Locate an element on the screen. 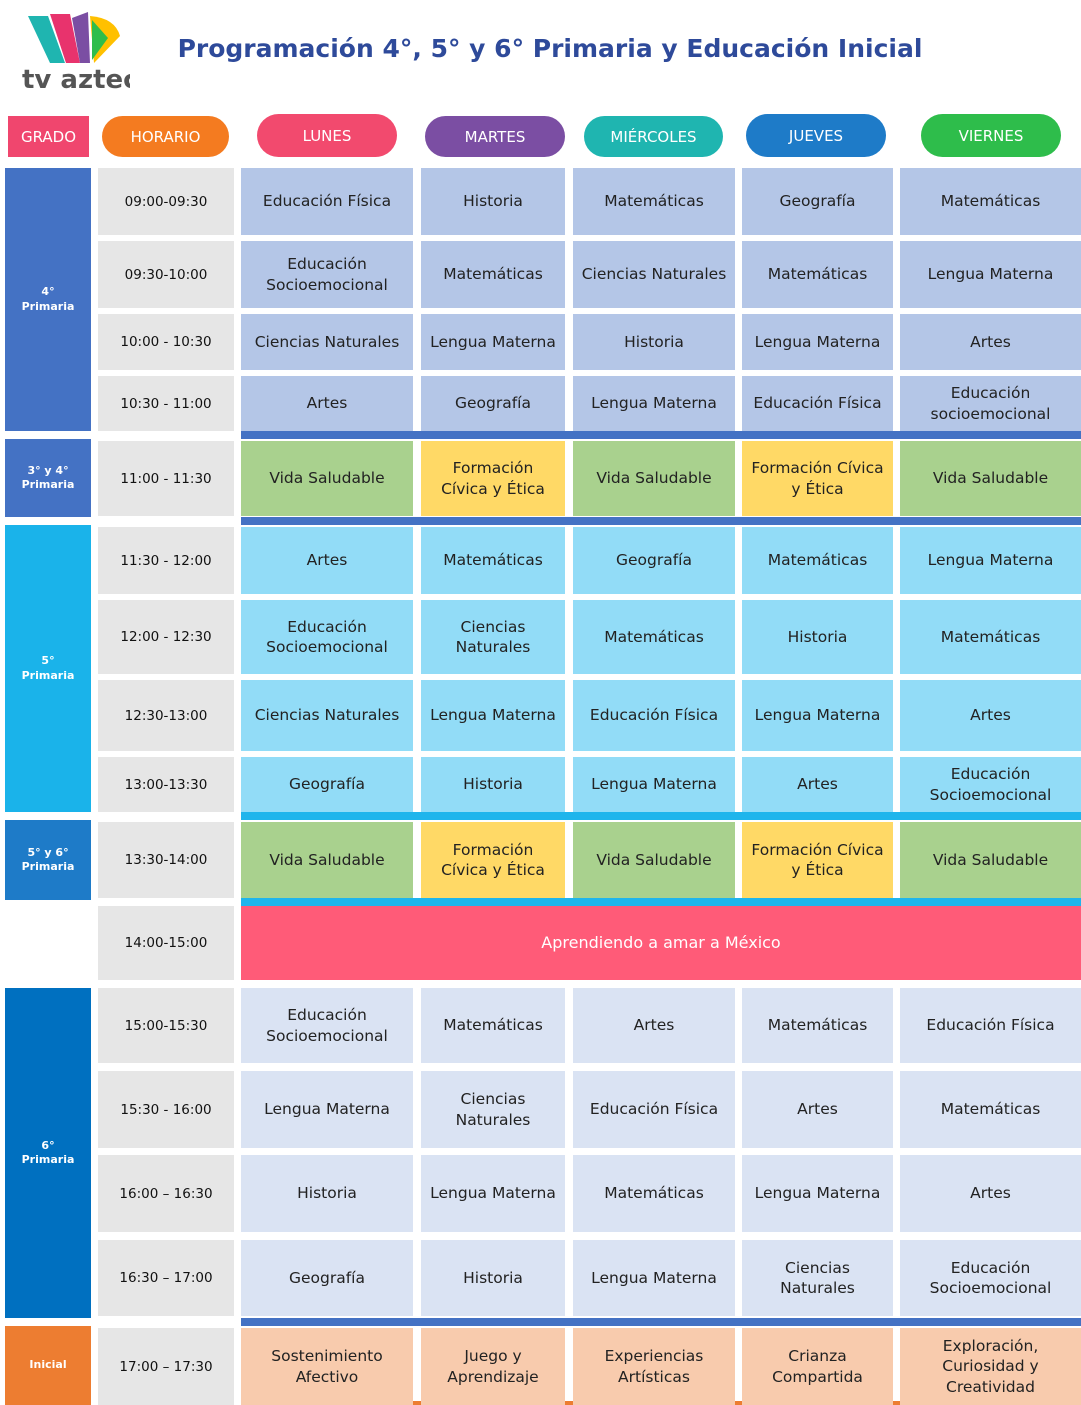 Image resolution: width=1081 pixels, height=1405 pixels. banner: Aprendiendo a amar a México is located at coordinates (661, 943).